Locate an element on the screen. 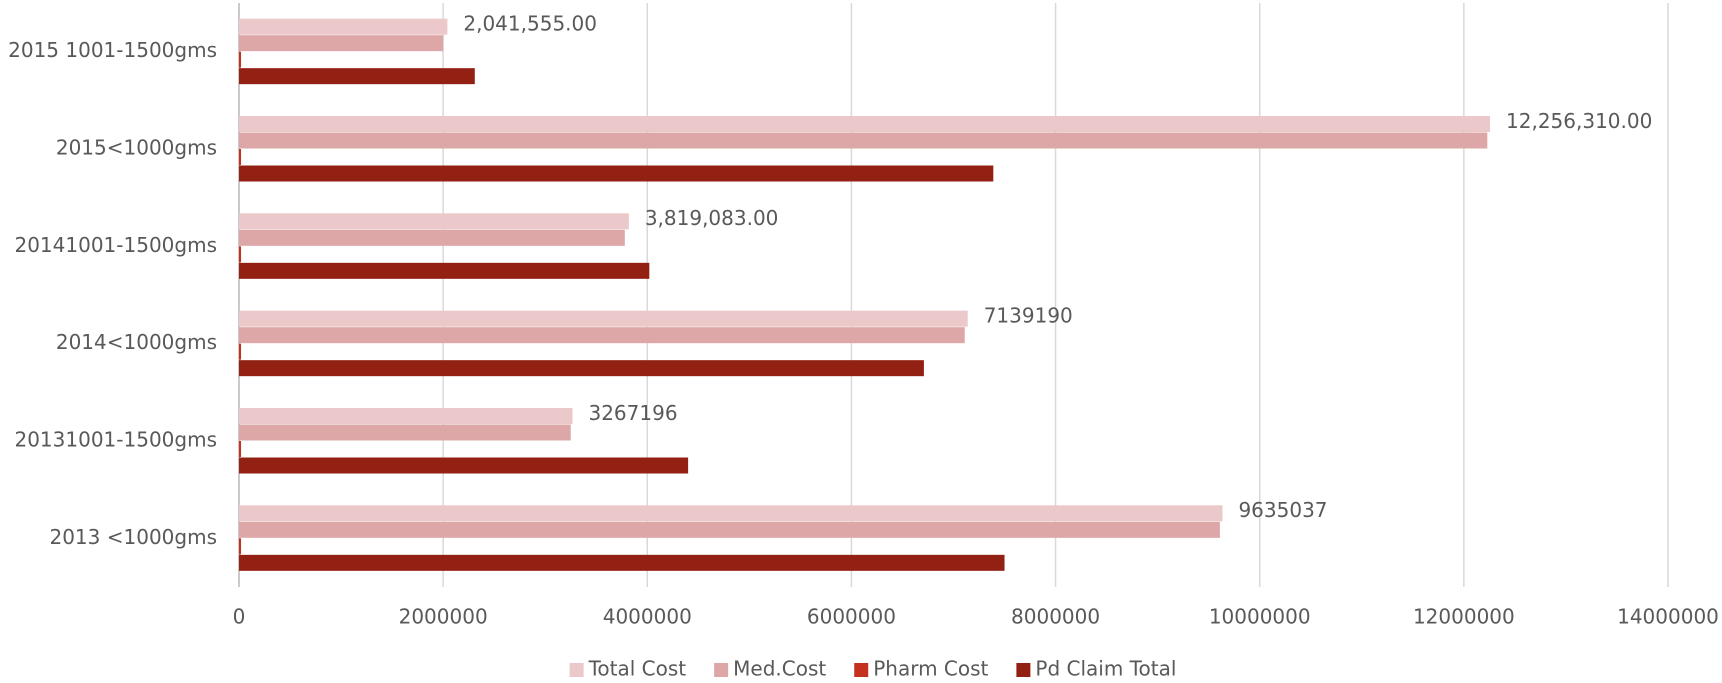  x-tick-label: 10000000 is located at coordinates (1260, 617).